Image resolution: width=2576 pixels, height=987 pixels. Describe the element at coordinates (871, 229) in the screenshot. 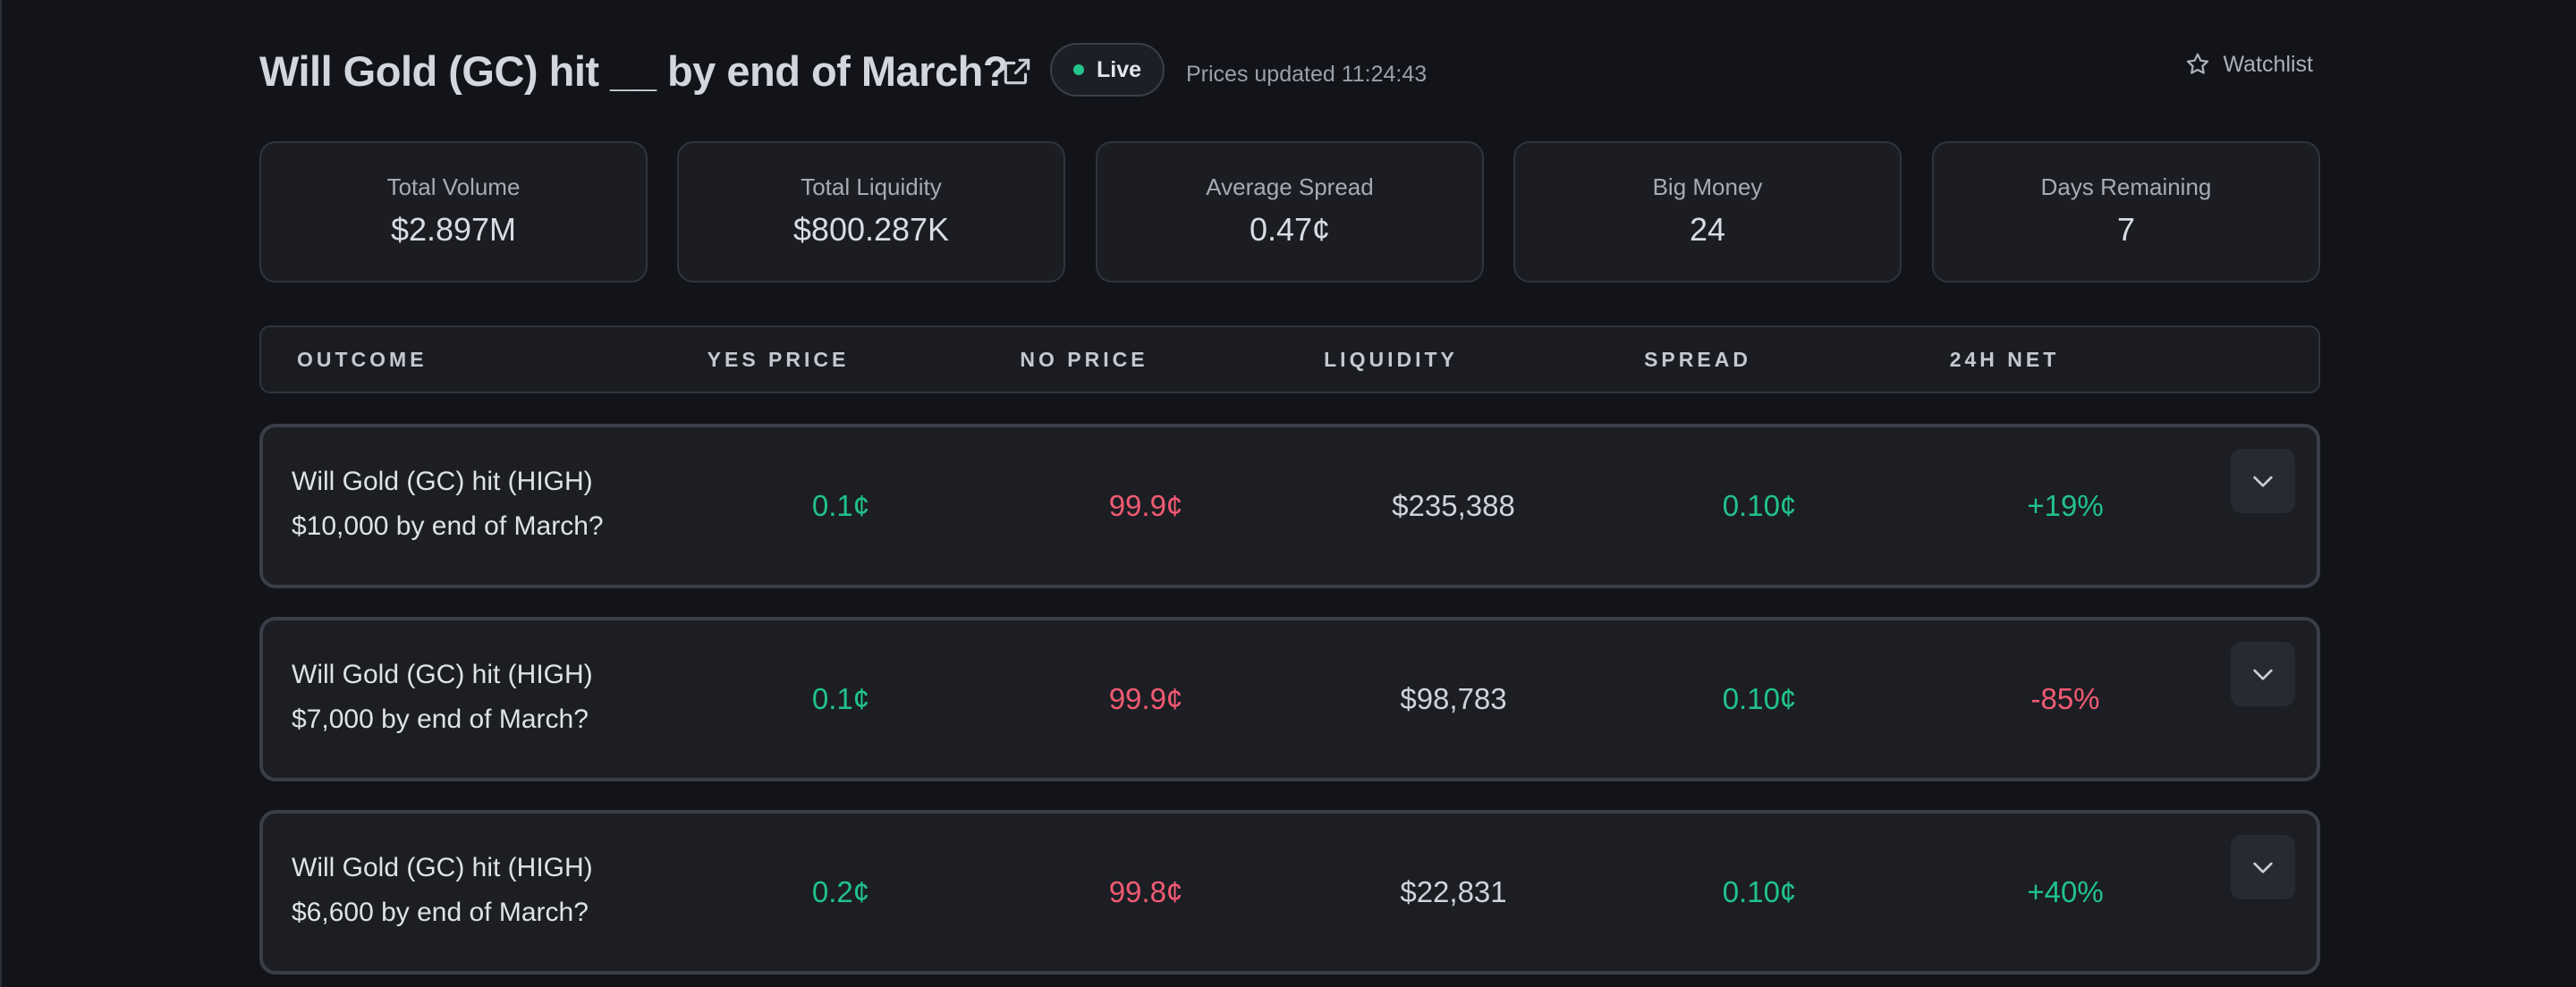

I see `stat-value: $800.287K` at that location.